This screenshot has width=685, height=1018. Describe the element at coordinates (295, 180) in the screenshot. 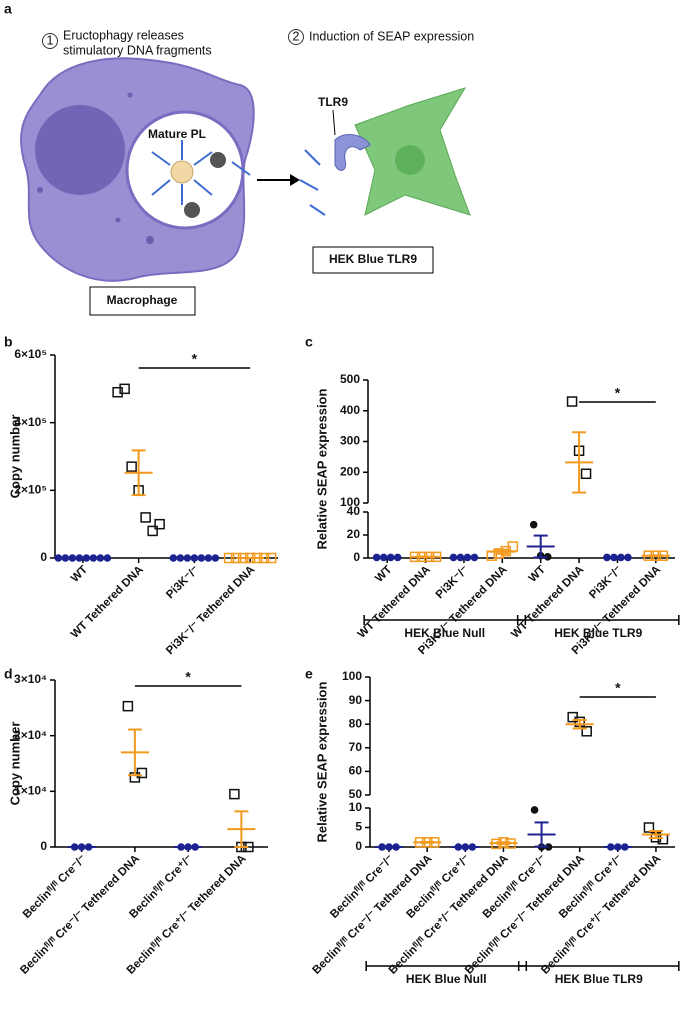

I see `arrow-head` at that location.